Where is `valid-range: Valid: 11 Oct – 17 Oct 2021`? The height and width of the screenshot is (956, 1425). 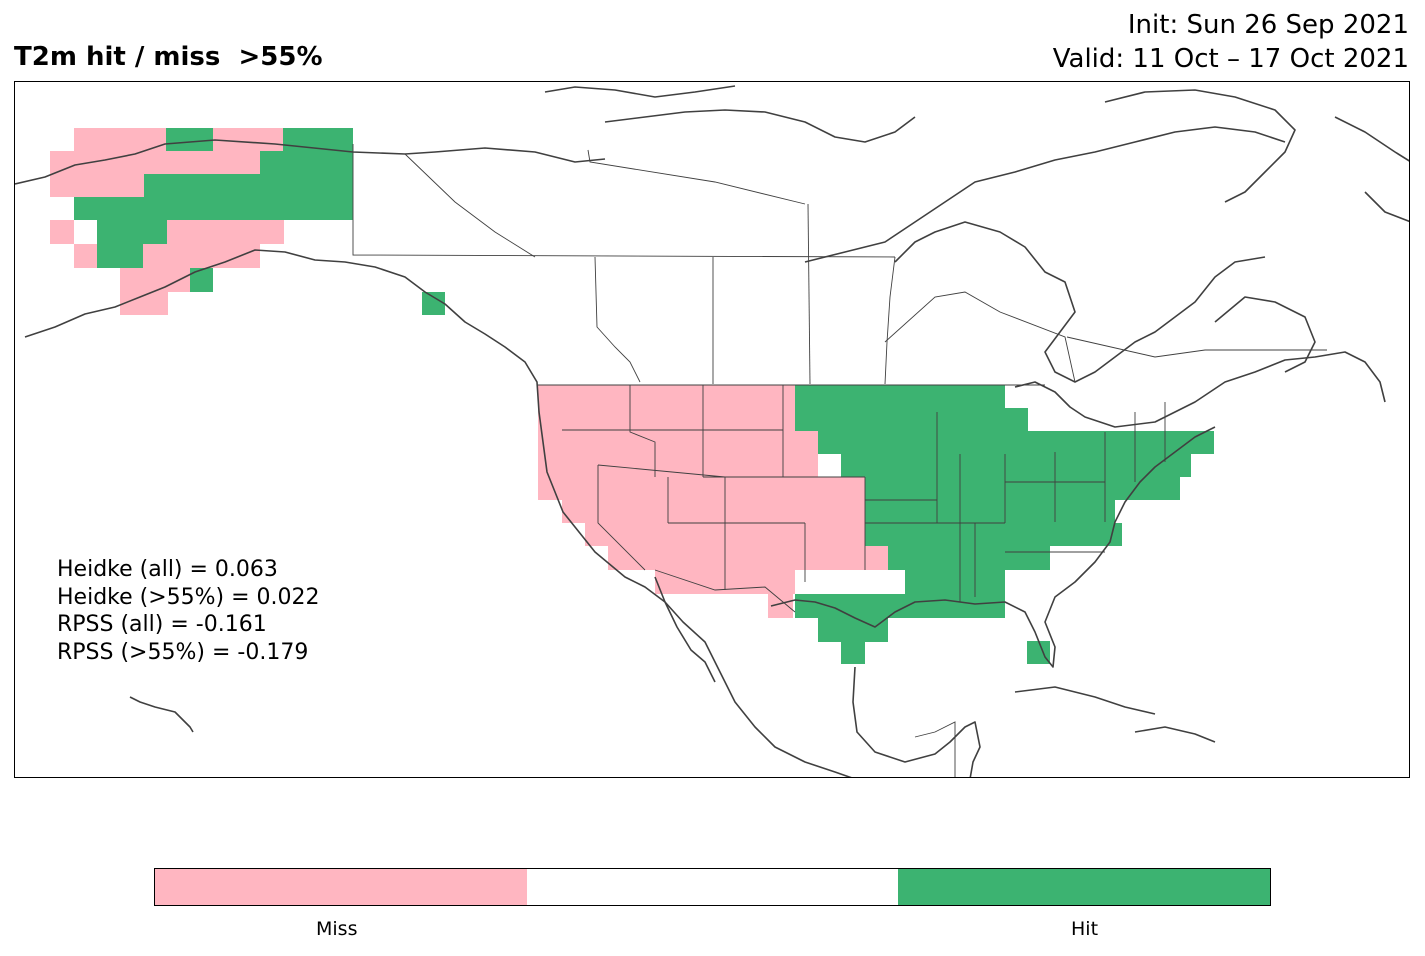 valid-range: Valid: 11 Oct – 17 Oct 2021 is located at coordinates (1230, 59).